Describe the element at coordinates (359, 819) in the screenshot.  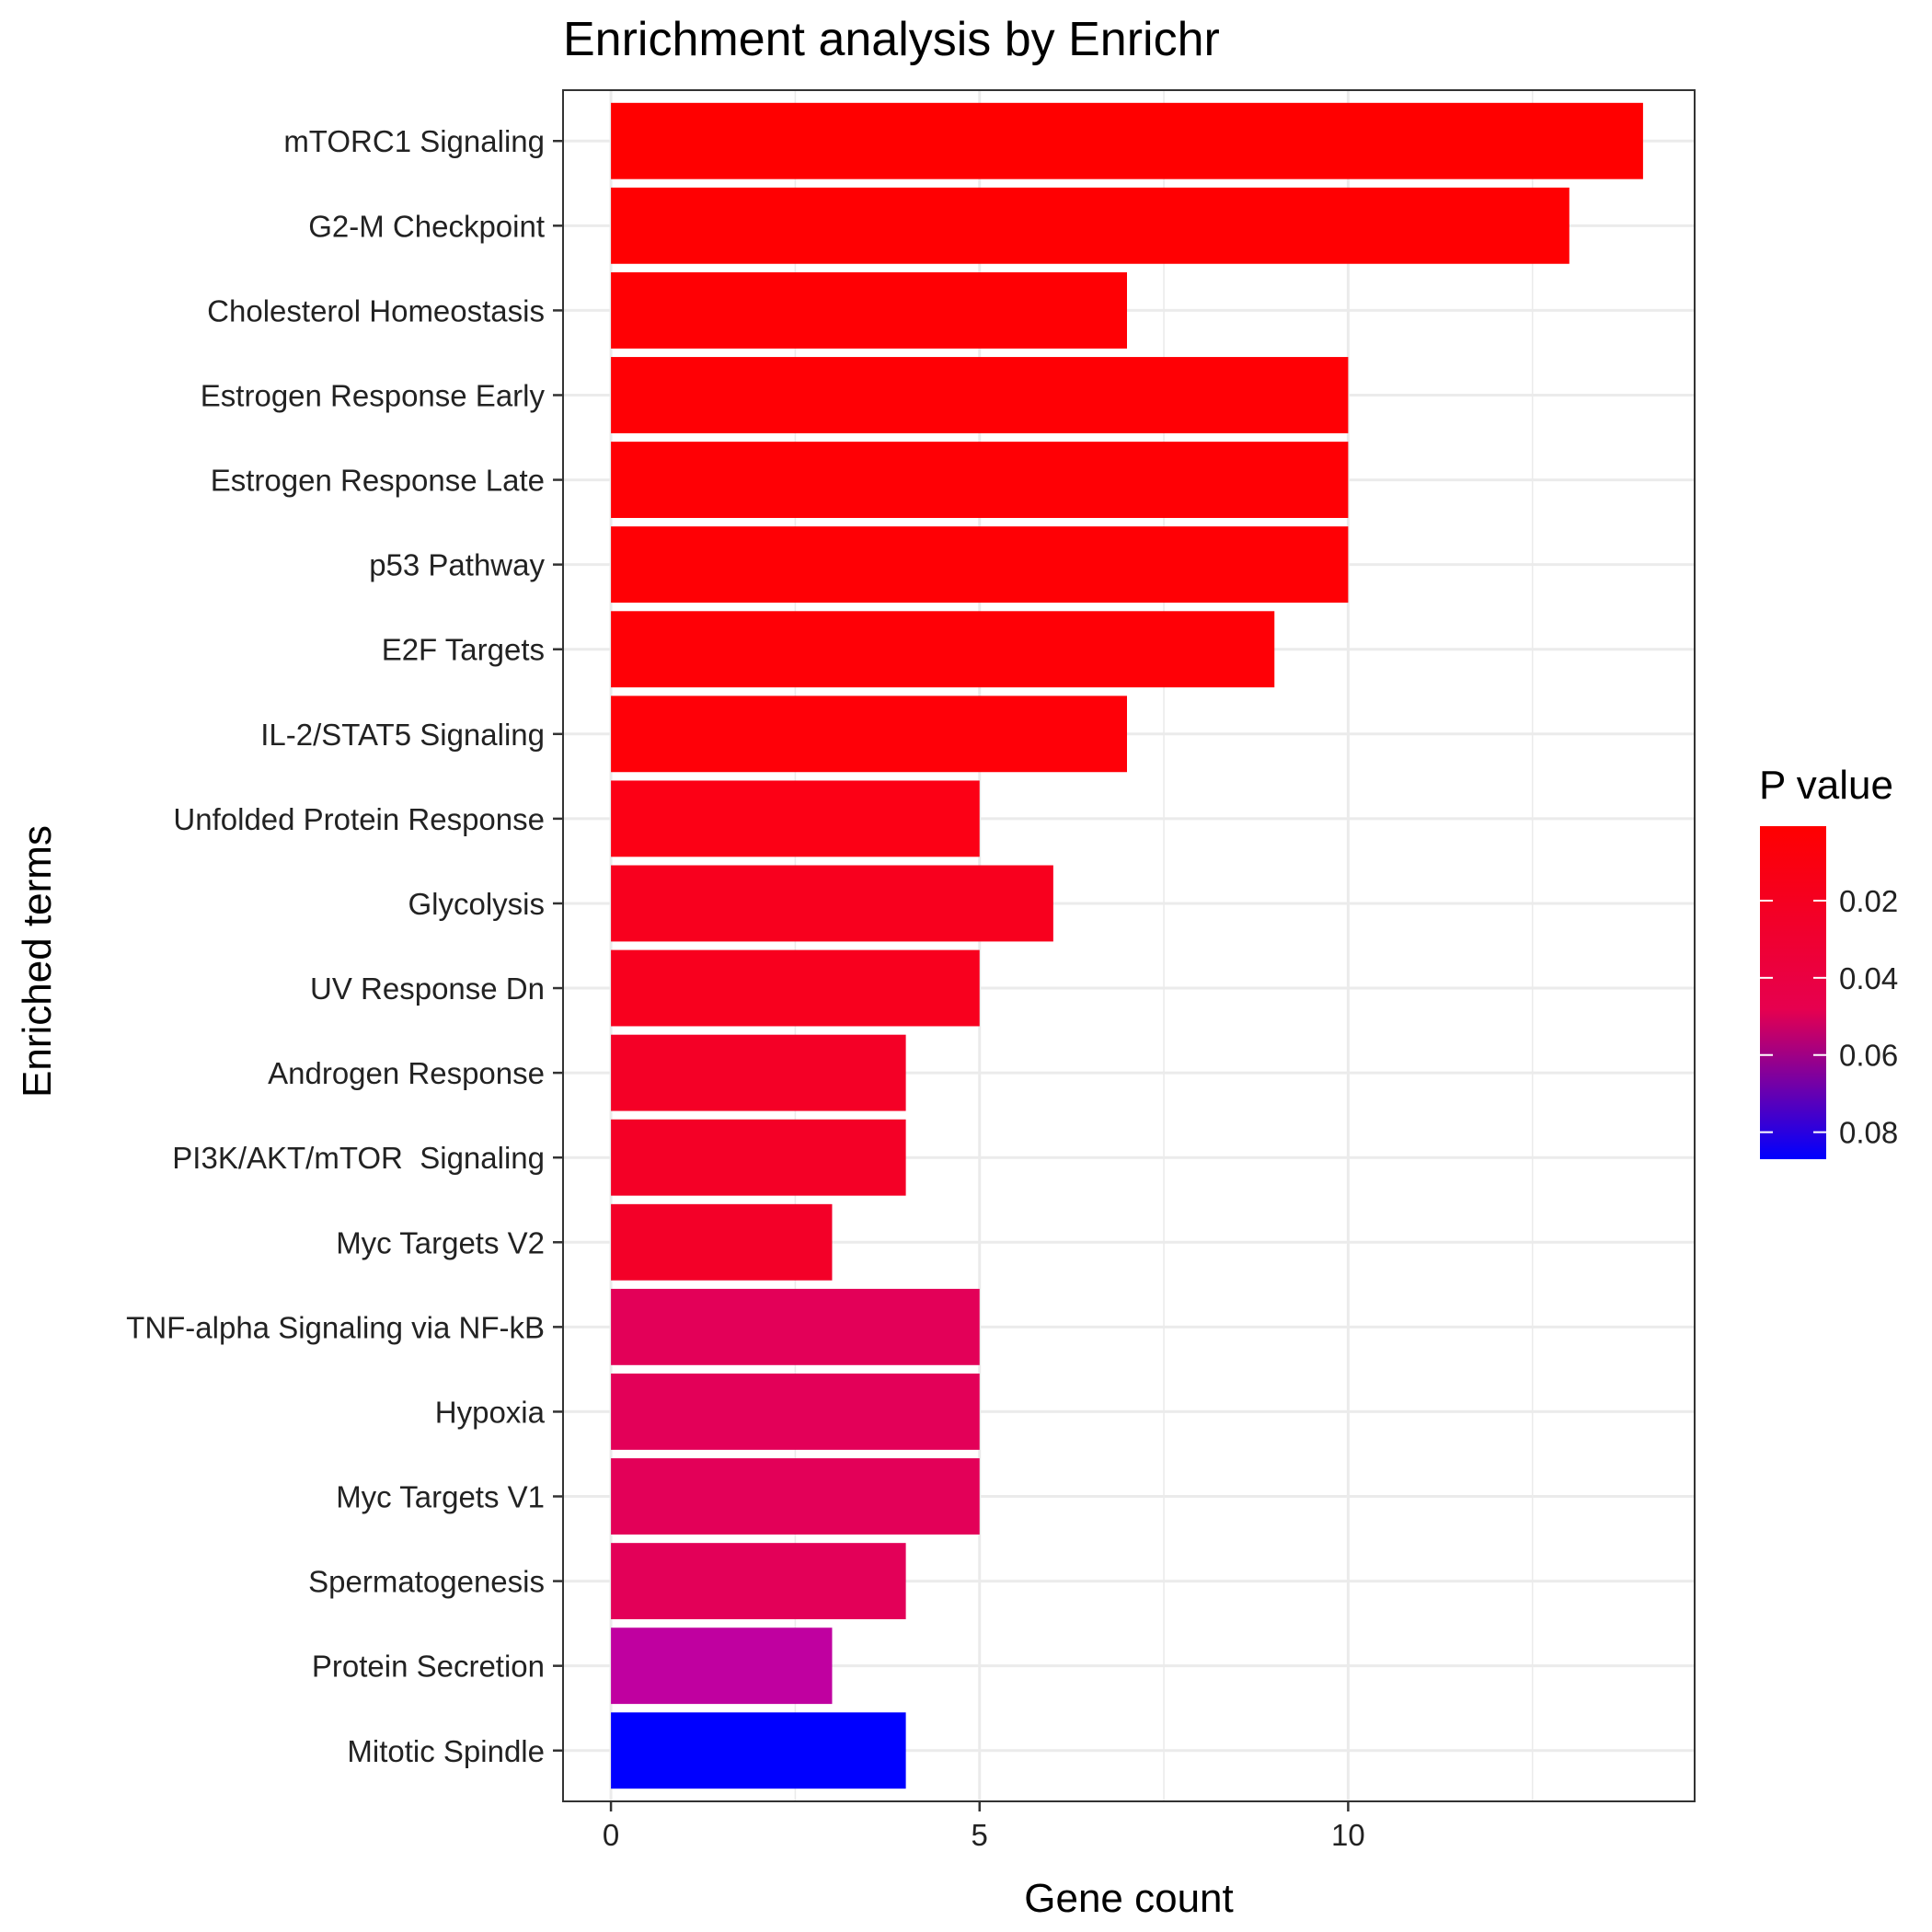
I see `y-tick-label: Unfolded Protein Response` at that location.